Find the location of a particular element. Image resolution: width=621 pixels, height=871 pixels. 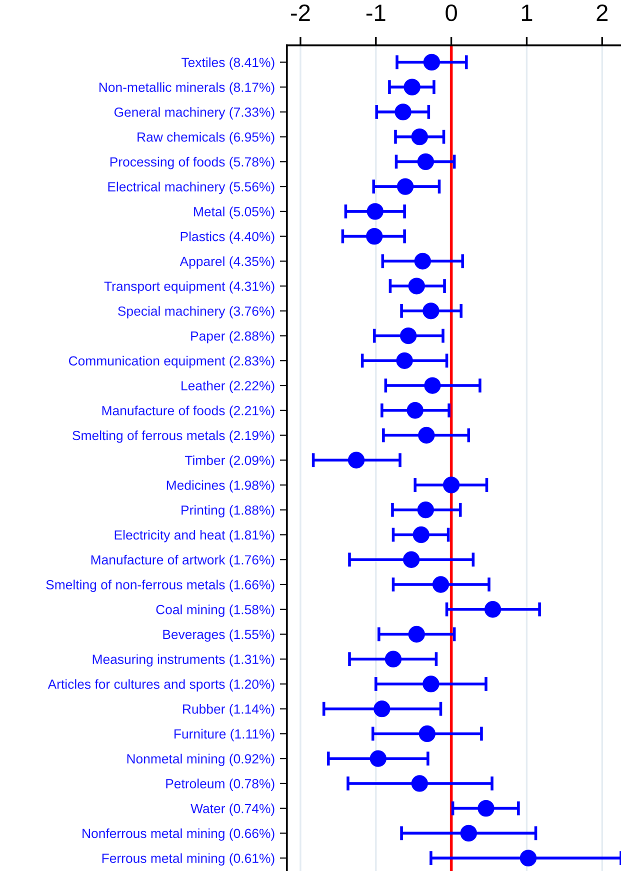

x-tick-label: 0 is located at coordinates (451, 13).